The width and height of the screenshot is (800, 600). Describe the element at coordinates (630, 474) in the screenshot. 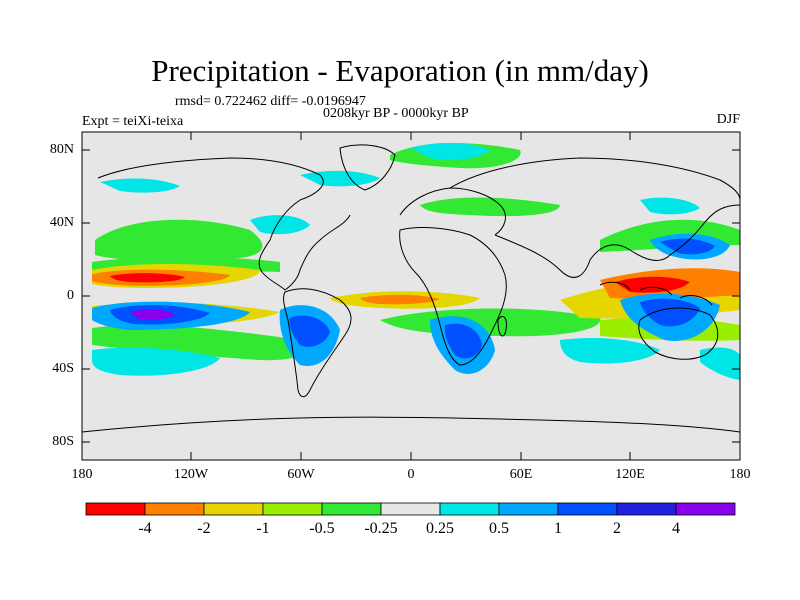

I see `x-tick-label: 120E` at that location.